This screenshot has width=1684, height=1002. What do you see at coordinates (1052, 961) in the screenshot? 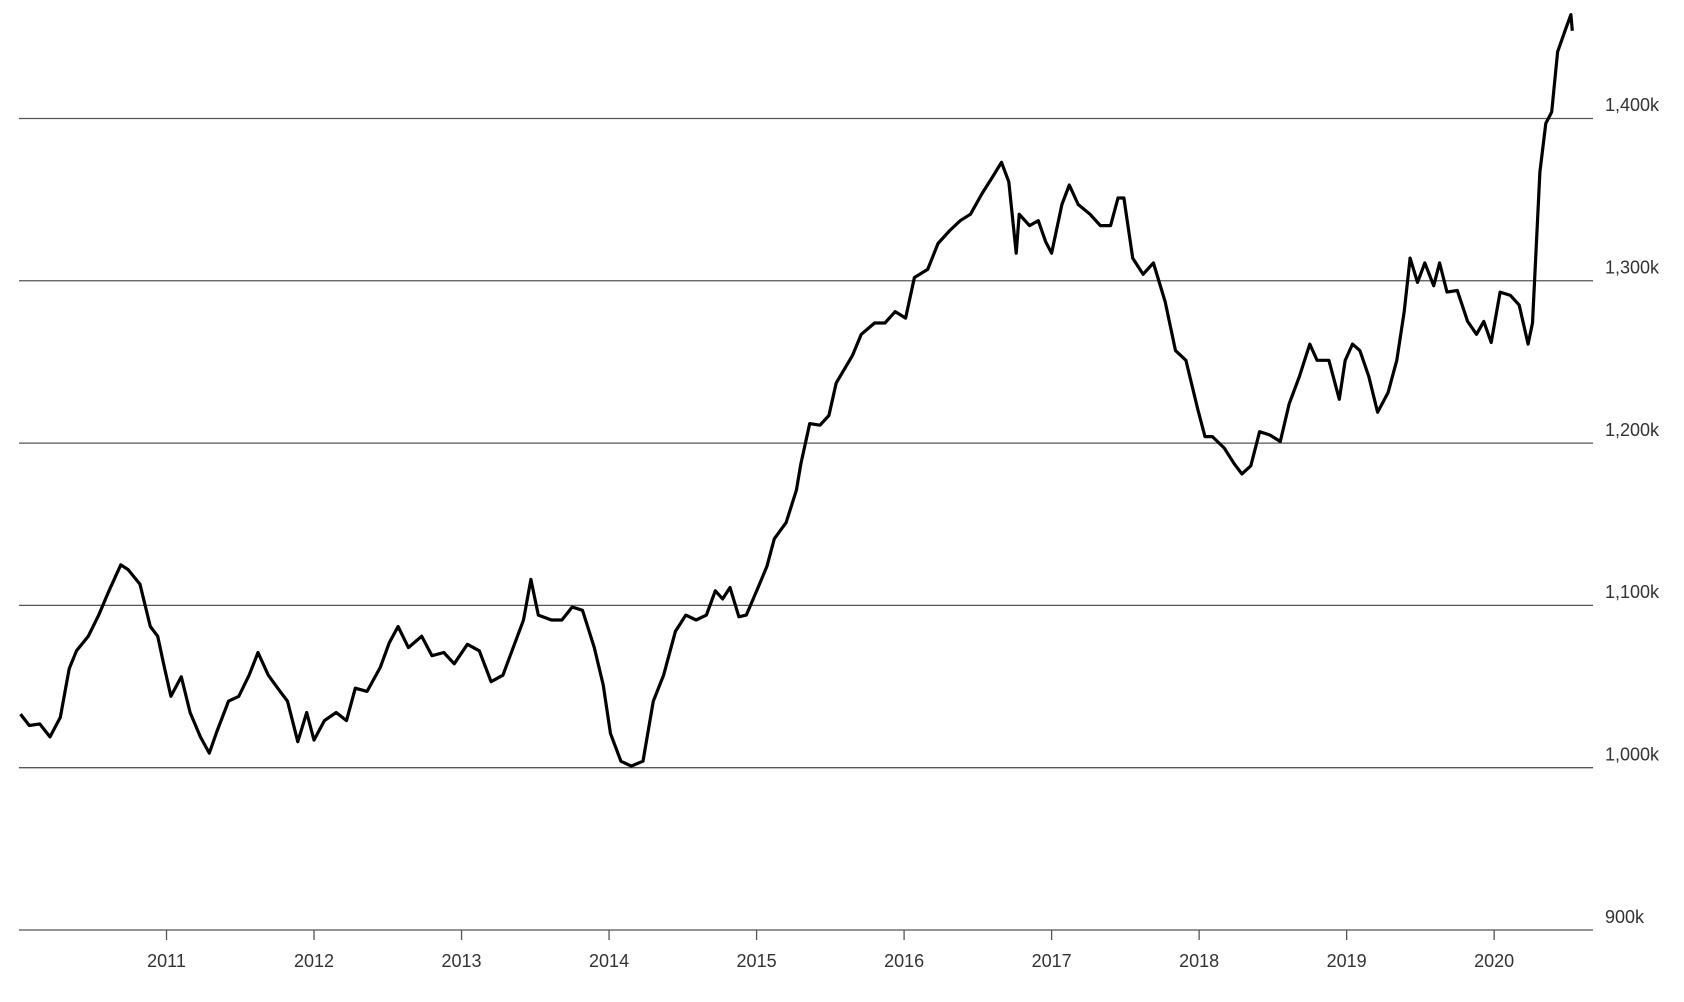
I see `x-tick-label: 2017` at bounding box center [1052, 961].